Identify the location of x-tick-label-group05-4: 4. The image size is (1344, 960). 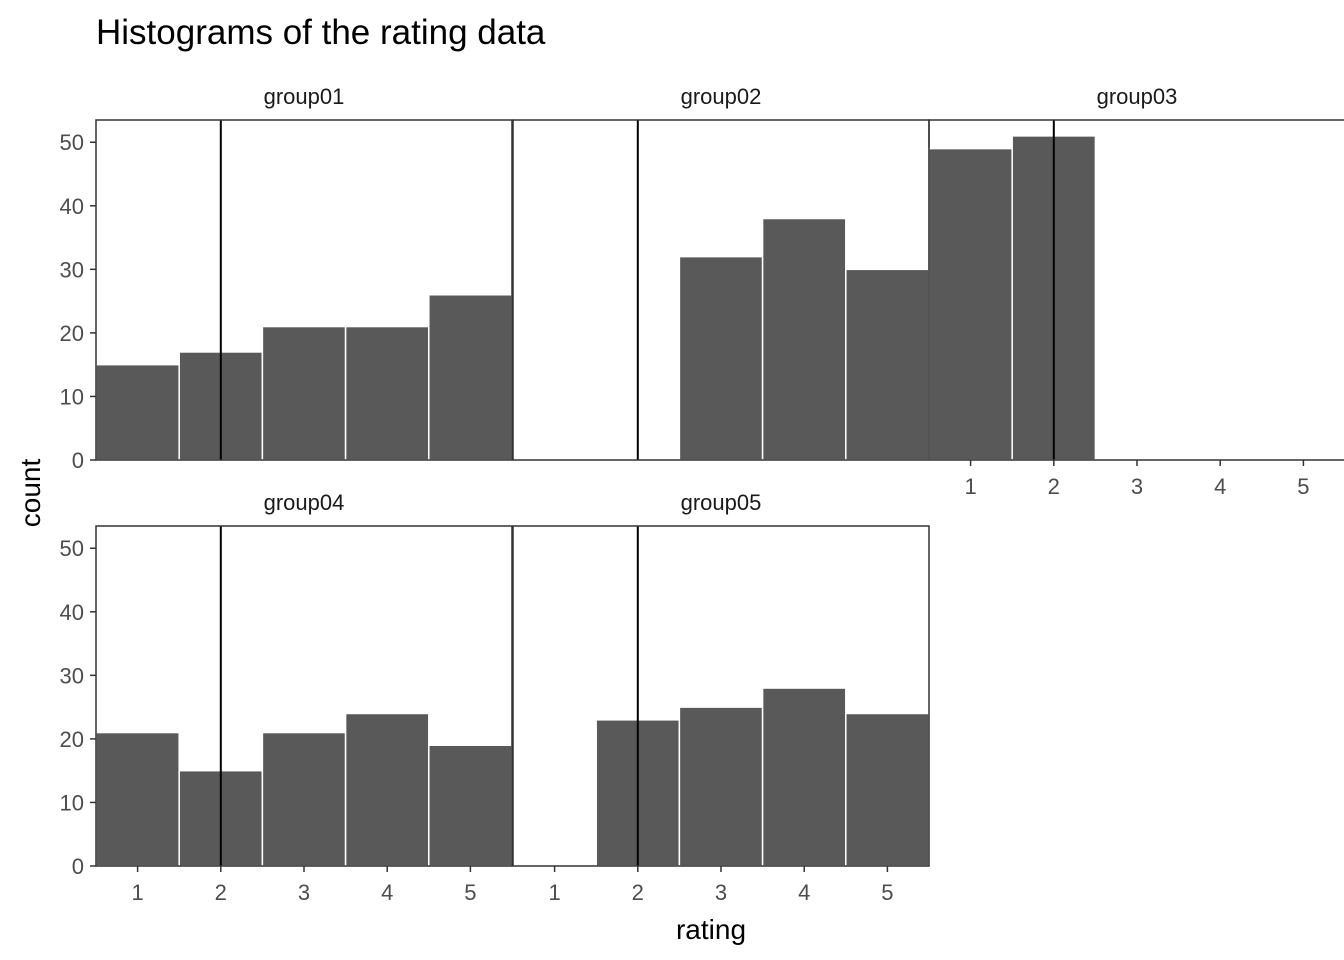
(804, 892).